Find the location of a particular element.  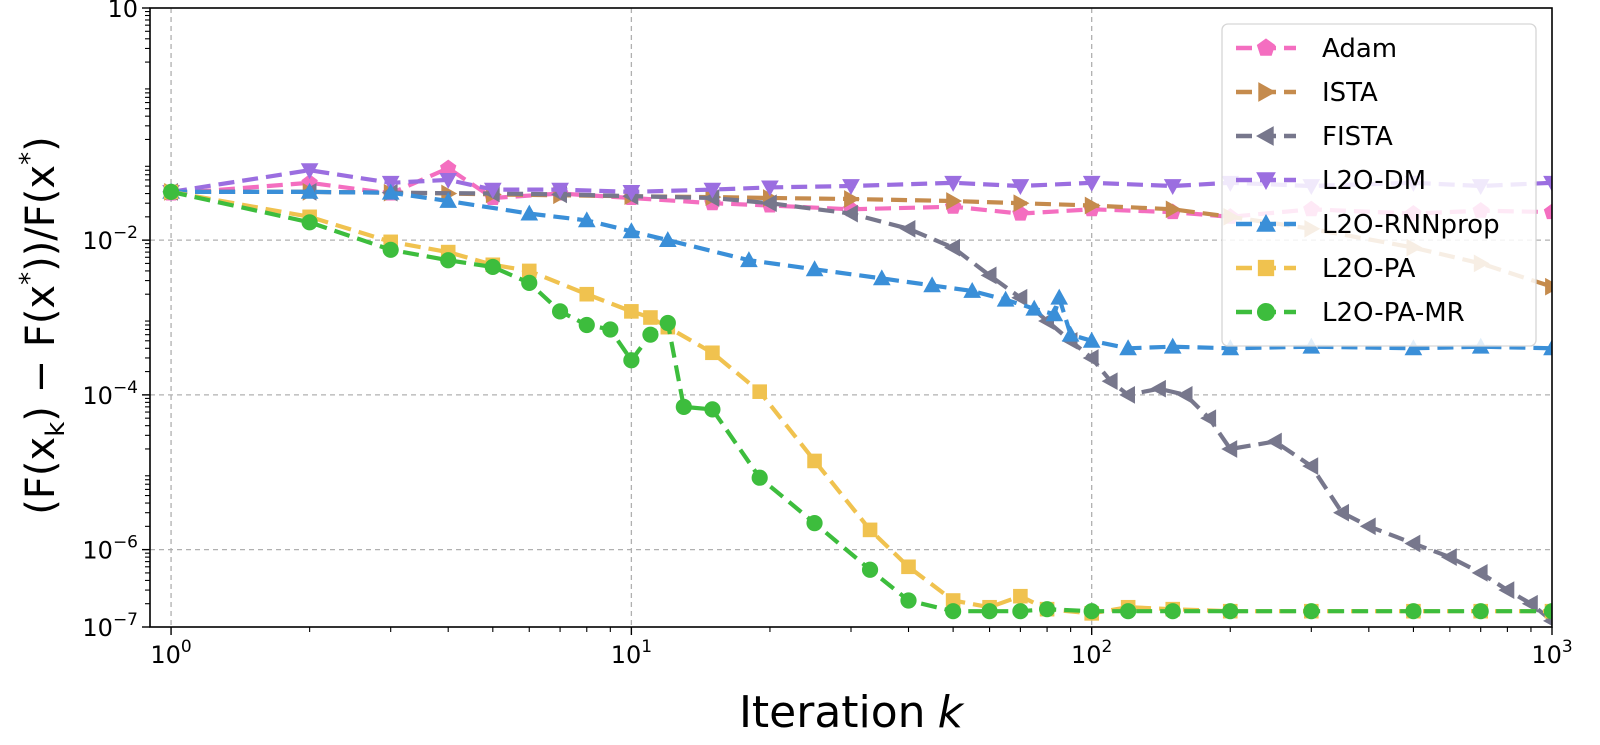

y-label-open: (F(x is located at coordinates (41, 476).